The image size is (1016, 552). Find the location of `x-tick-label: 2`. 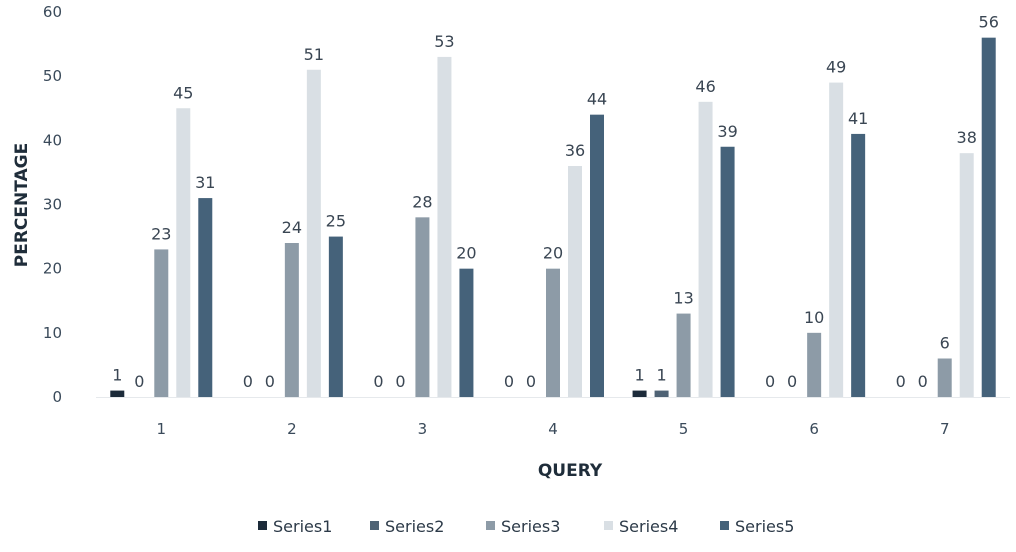

x-tick-label: 2 is located at coordinates (292, 429).